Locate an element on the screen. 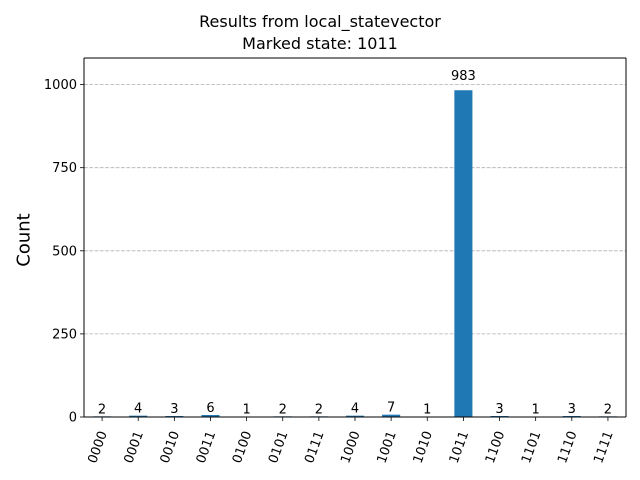 This screenshot has width=640, height=480. x-tick-label: 0011 is located at coordinates (206, 447).